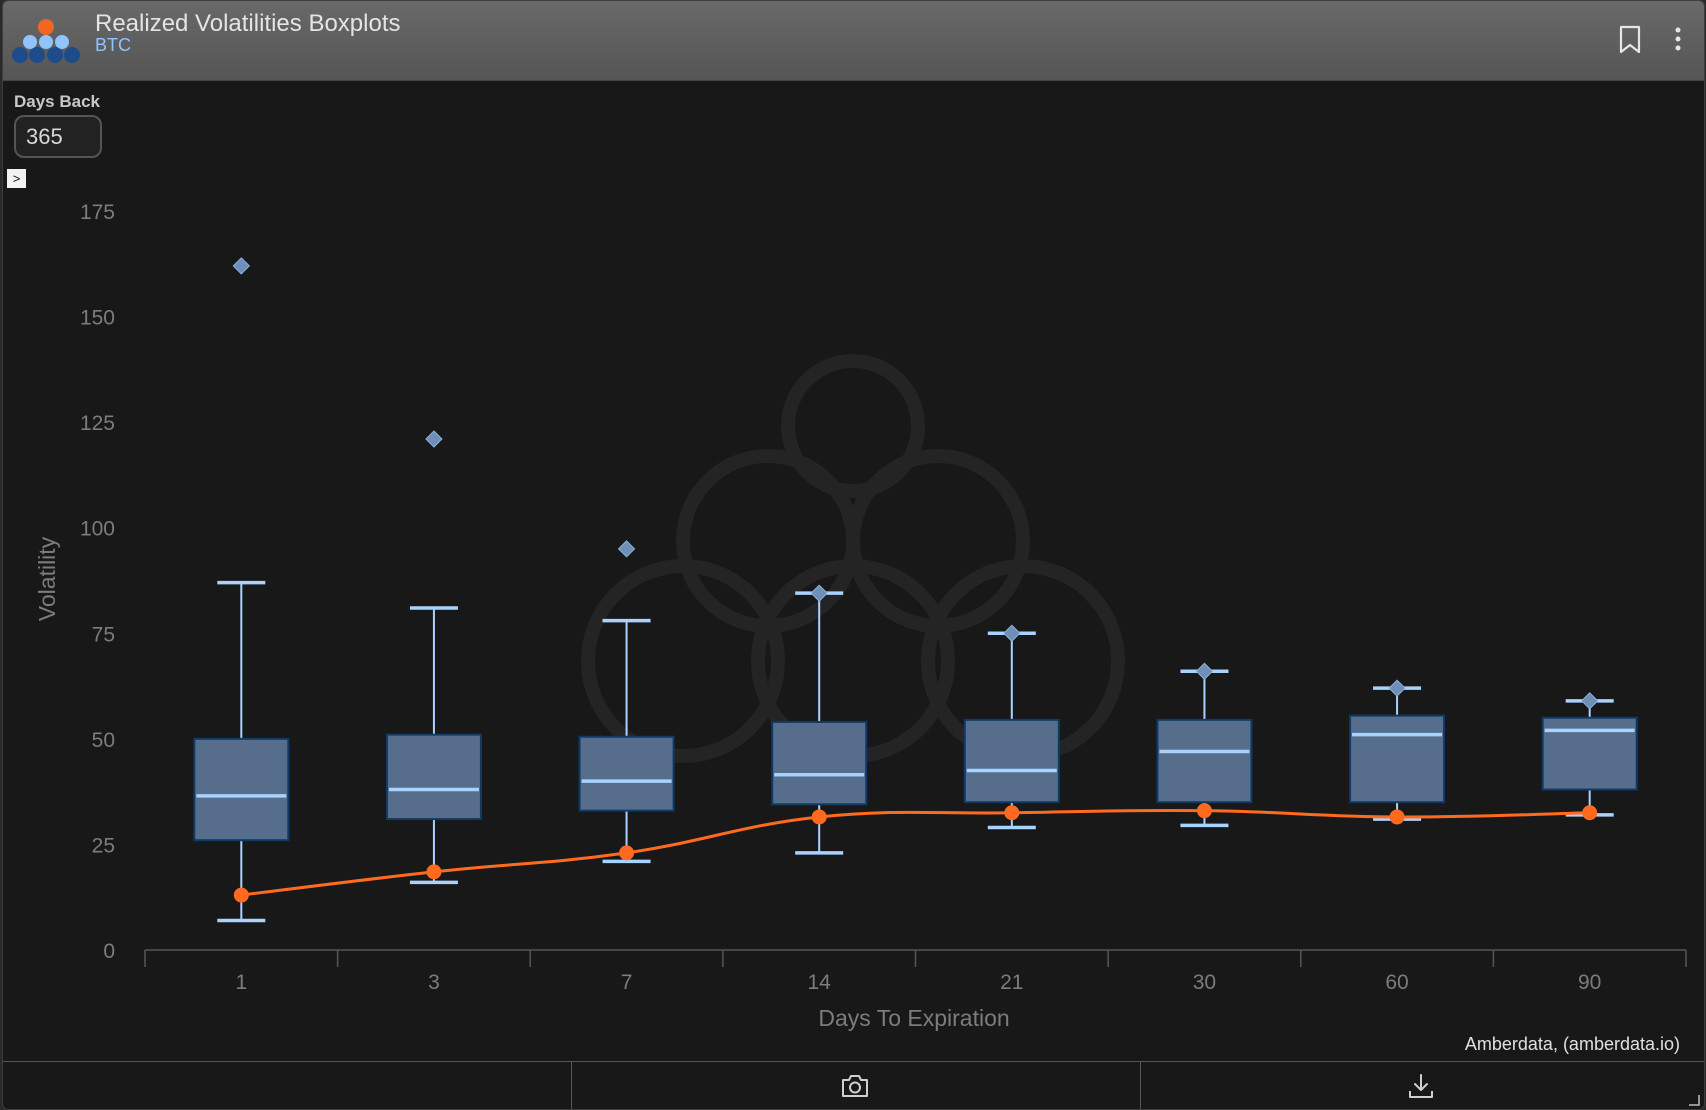 Image resolution: width=1706 pixels, height=1110 pixels. What do you see at coordinates (820, 982) in the screenshot?
I see `x-tick-label: 14` at bounding box center [820, 982].